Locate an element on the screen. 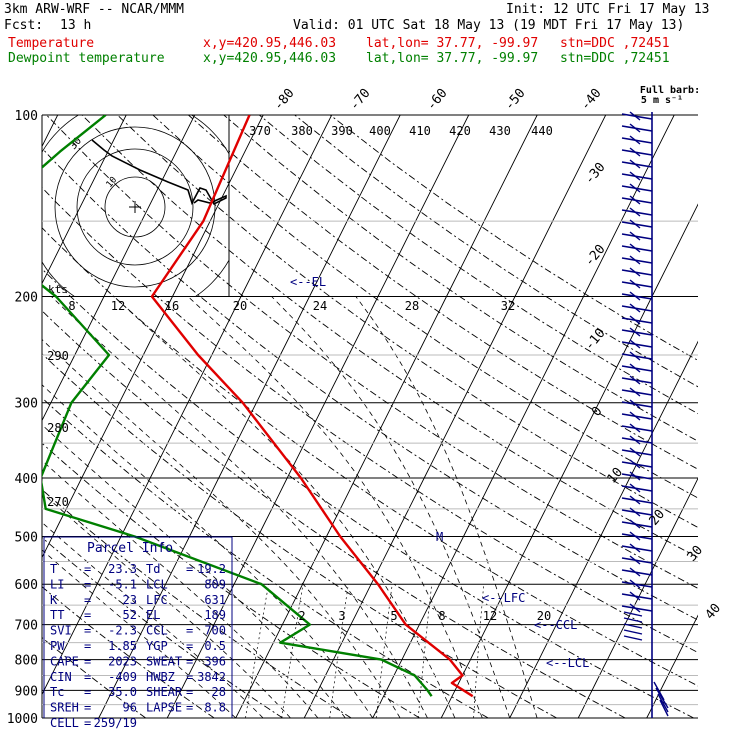 This screenshot has width=740, height=740. parcel-key-sreh: SREH is located at coordinates (64, 708).